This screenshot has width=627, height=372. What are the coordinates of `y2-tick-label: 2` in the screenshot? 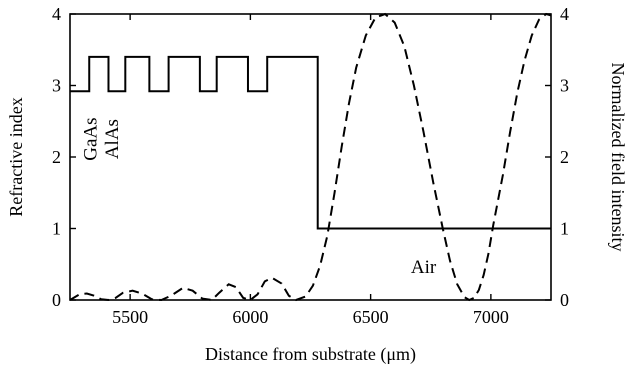 It's located at (564, 157).